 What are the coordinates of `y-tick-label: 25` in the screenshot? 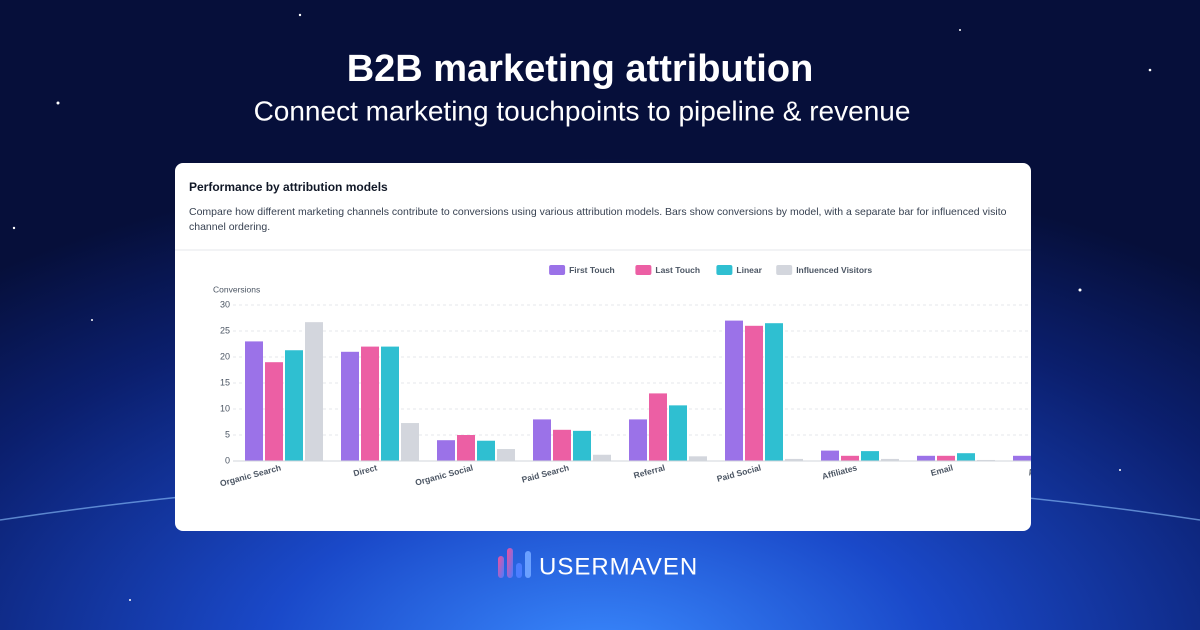 It's located at (225, 330).